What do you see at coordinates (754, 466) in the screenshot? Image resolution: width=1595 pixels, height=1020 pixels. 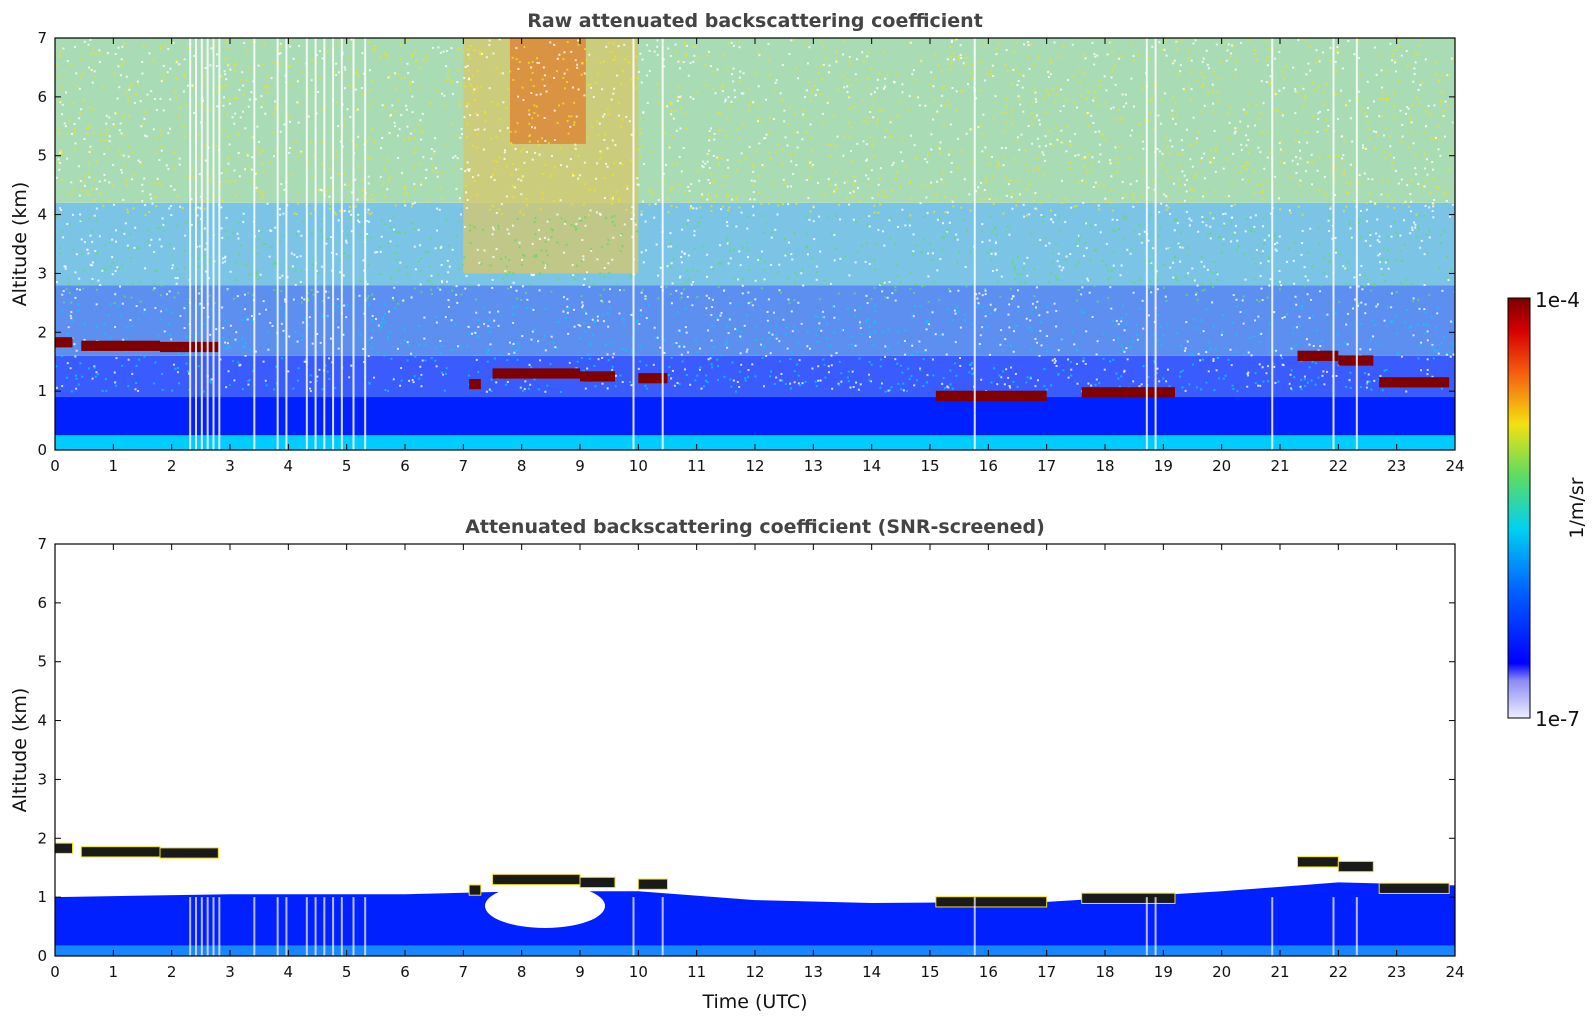 I see `x-tick-label: 12` at bounding box center [754, 466].